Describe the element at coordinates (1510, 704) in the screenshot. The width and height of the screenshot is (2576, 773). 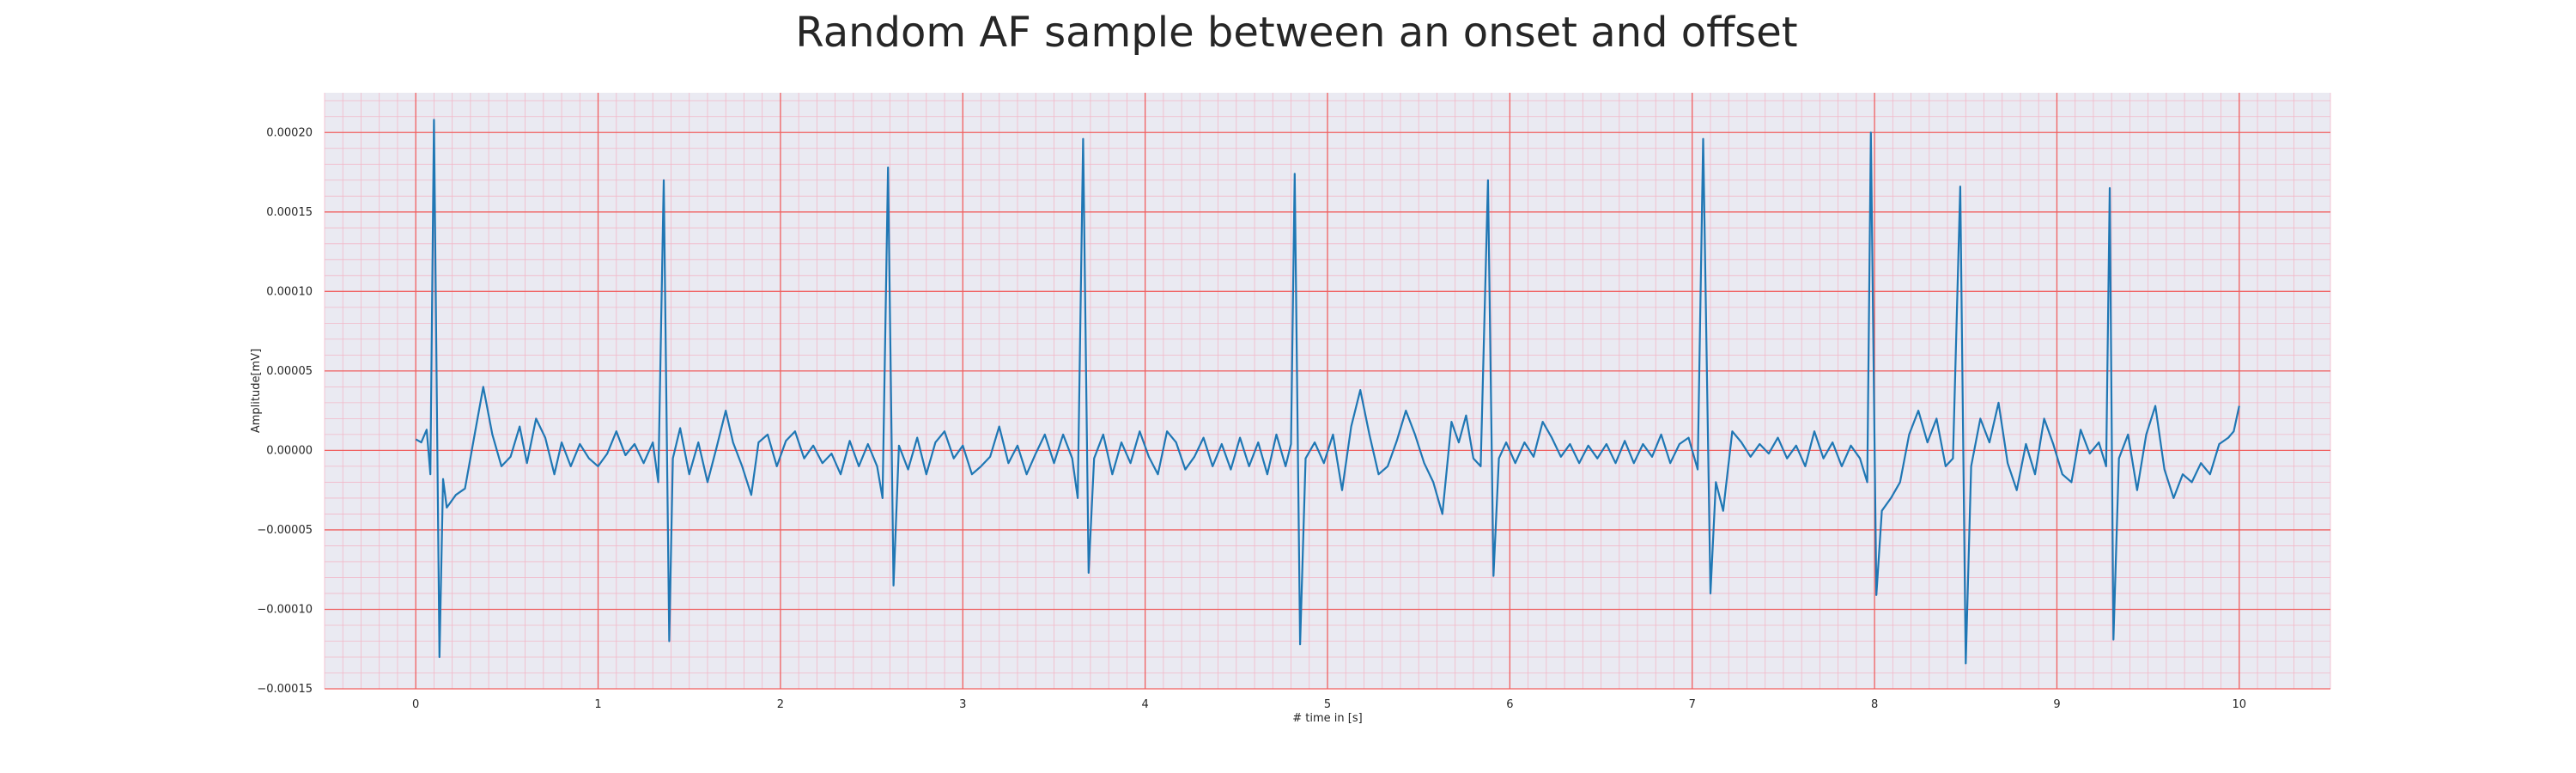
I see `x-tick-label: 6` at that location.